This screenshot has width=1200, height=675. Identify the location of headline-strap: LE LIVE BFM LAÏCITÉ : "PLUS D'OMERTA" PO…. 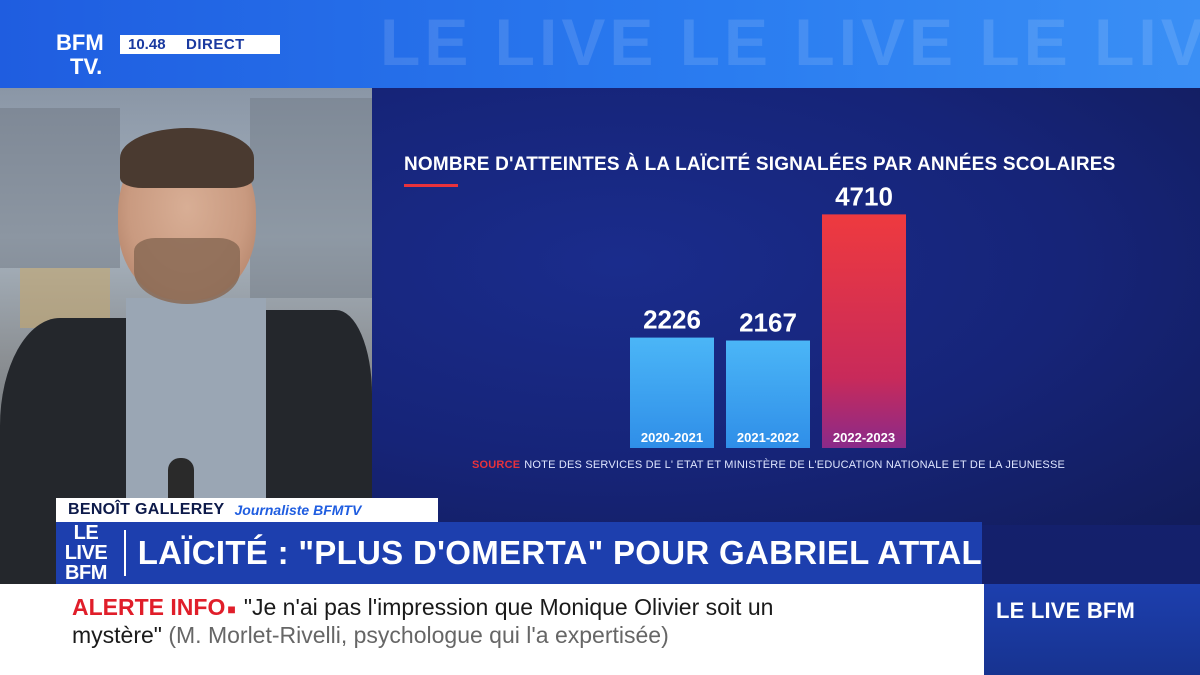
(519, 553).